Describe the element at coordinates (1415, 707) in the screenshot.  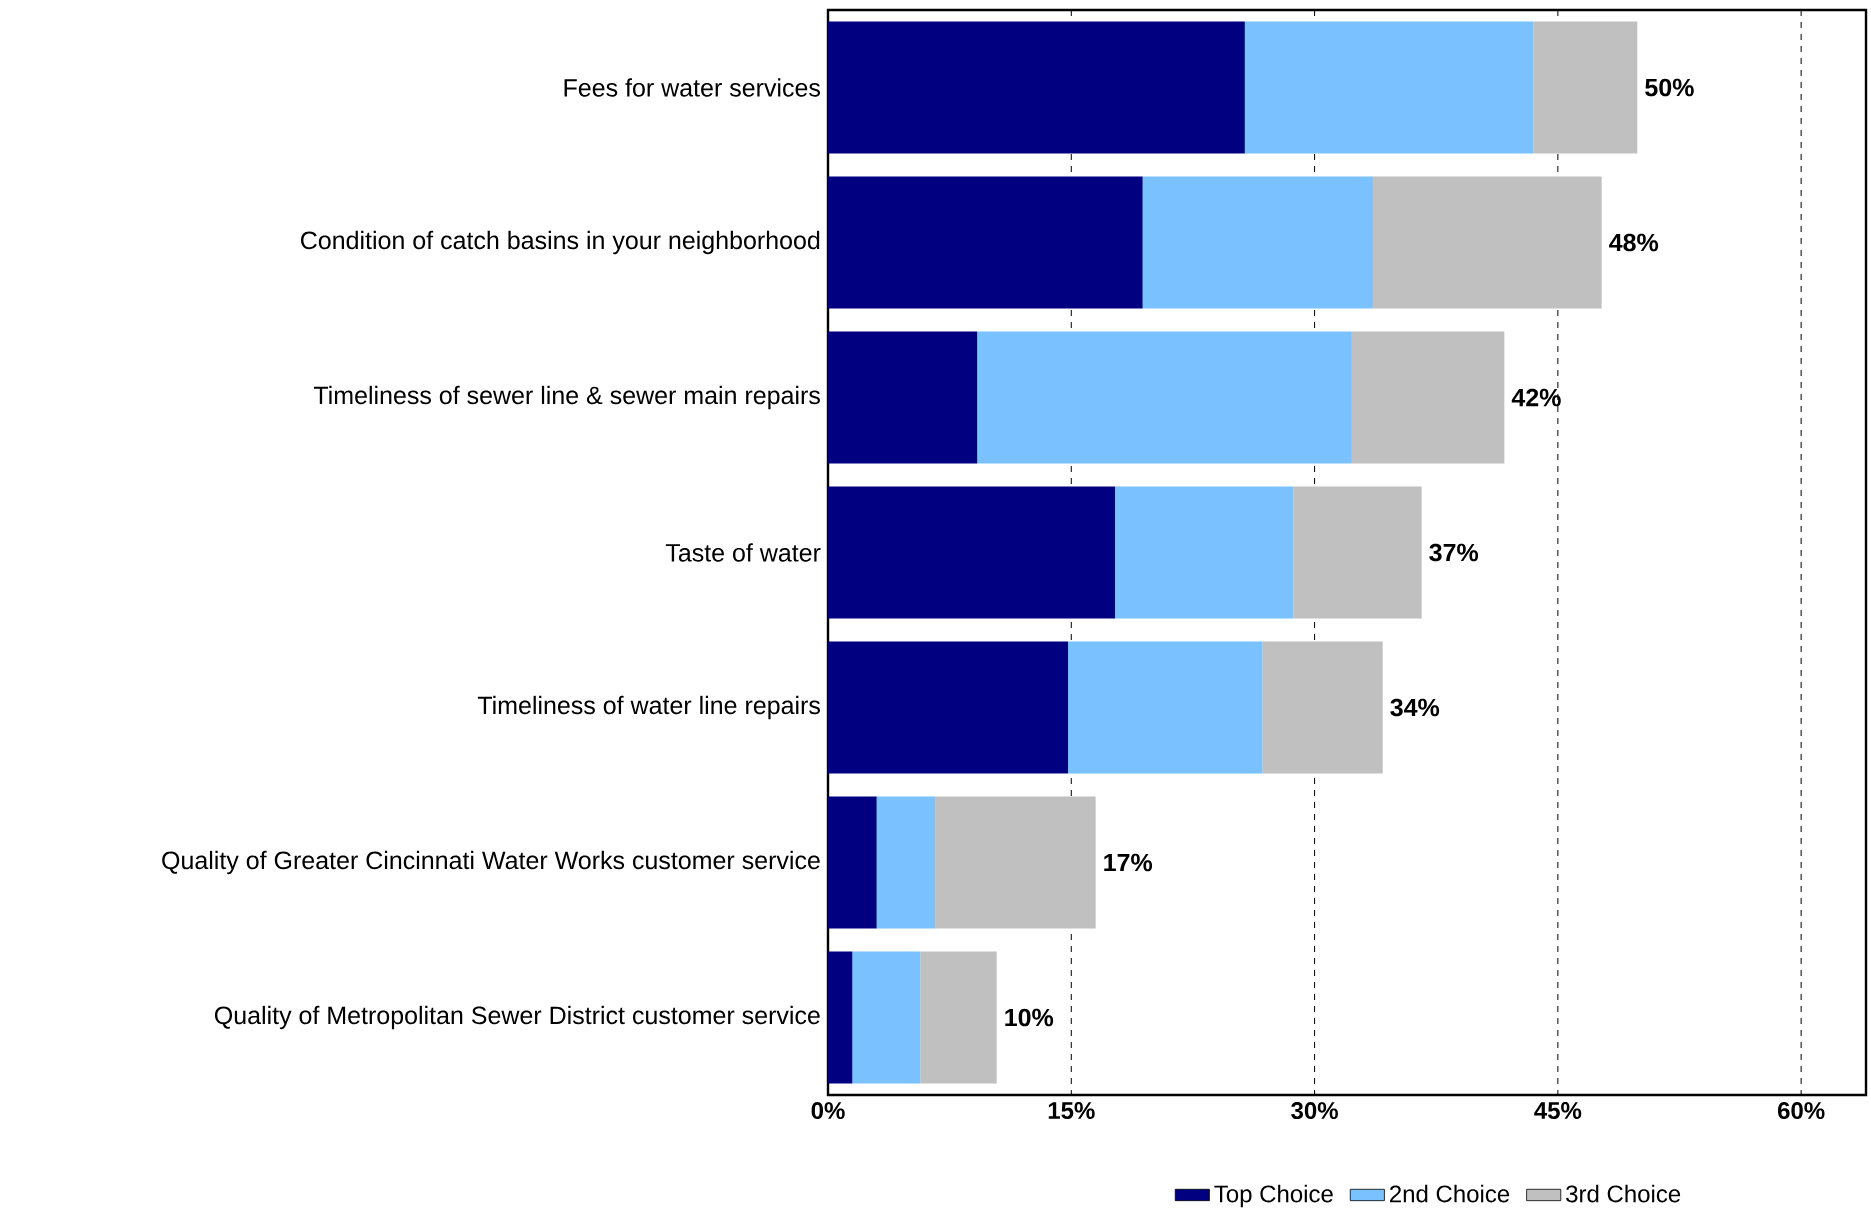
I see `total-label: 34%` at that location.